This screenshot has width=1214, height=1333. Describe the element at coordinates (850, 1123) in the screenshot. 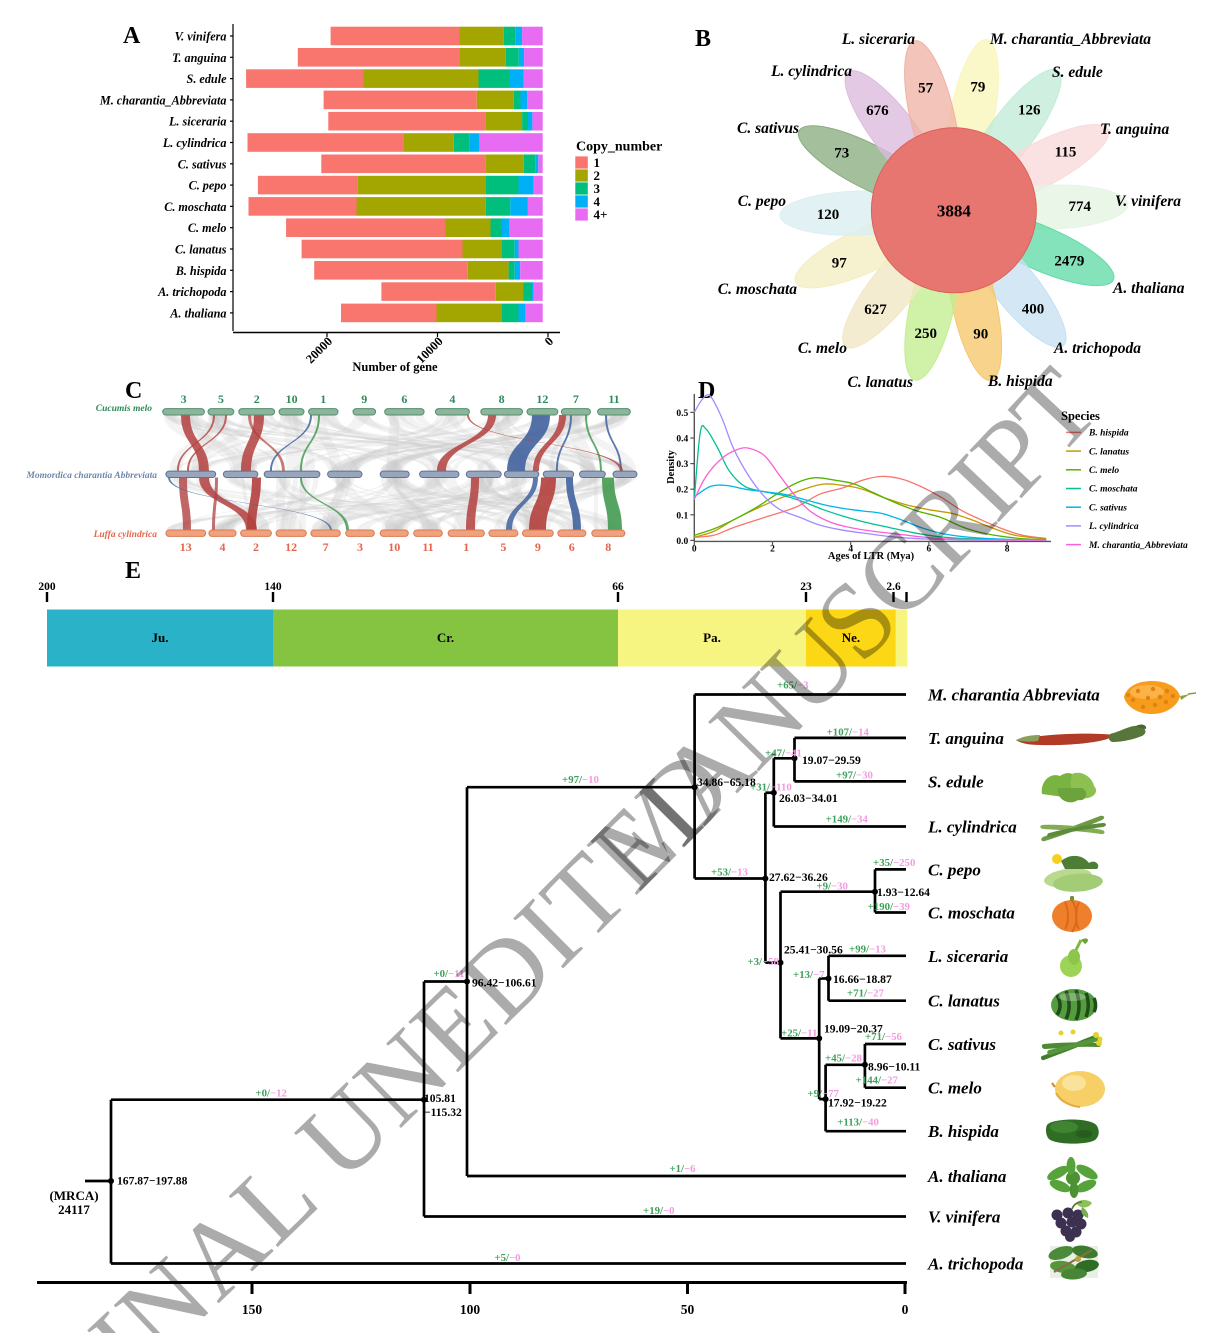

I see `svg-text: +113/` at that location.